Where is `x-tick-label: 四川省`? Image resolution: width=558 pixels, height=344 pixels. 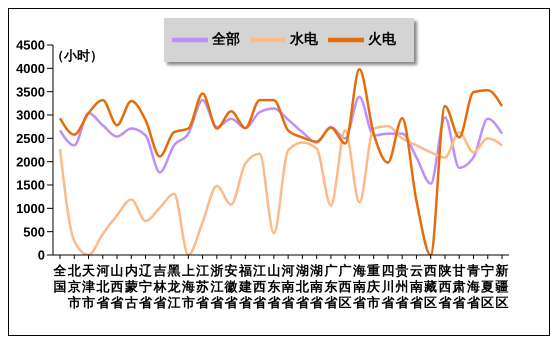
x-tick-label: 四川省 is located at coordinates (388, 286).